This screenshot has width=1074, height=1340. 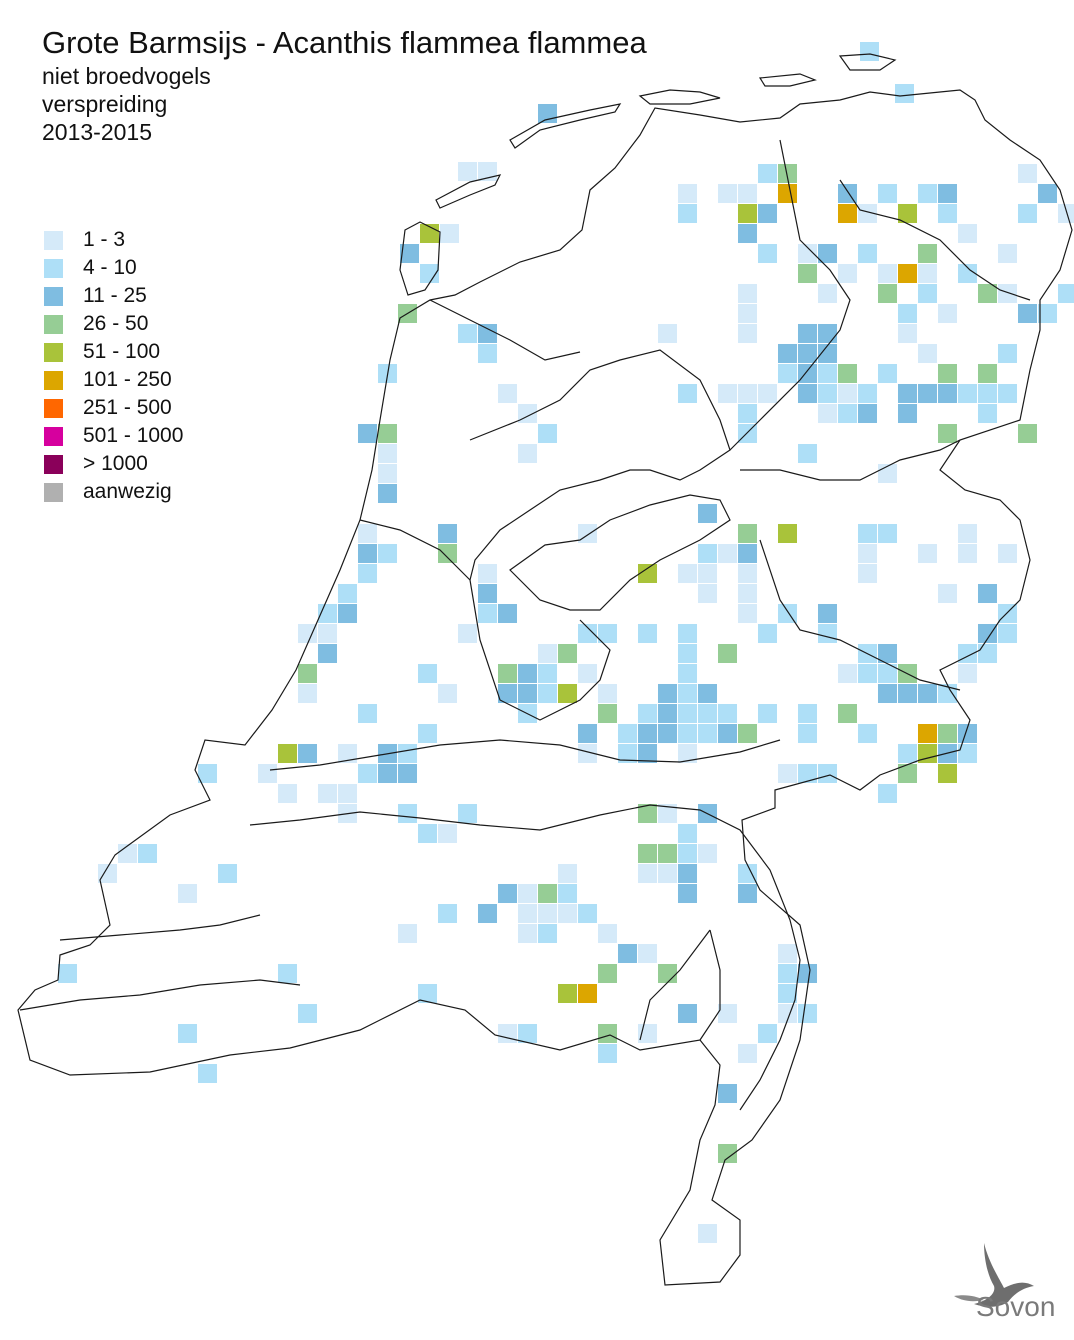 I want to click on province-border-north, so click(x=790, y=295).